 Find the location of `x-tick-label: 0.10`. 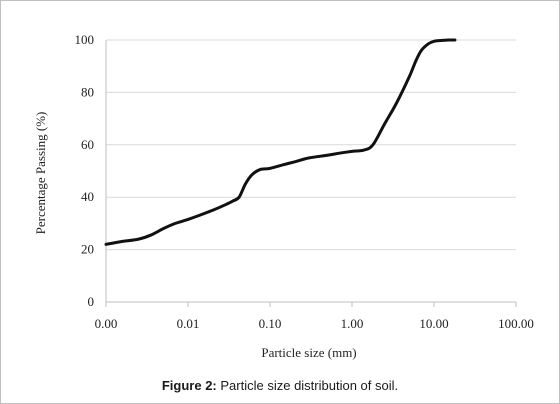

x-tick-label: 0.10 is located at coordinates (270, 323).